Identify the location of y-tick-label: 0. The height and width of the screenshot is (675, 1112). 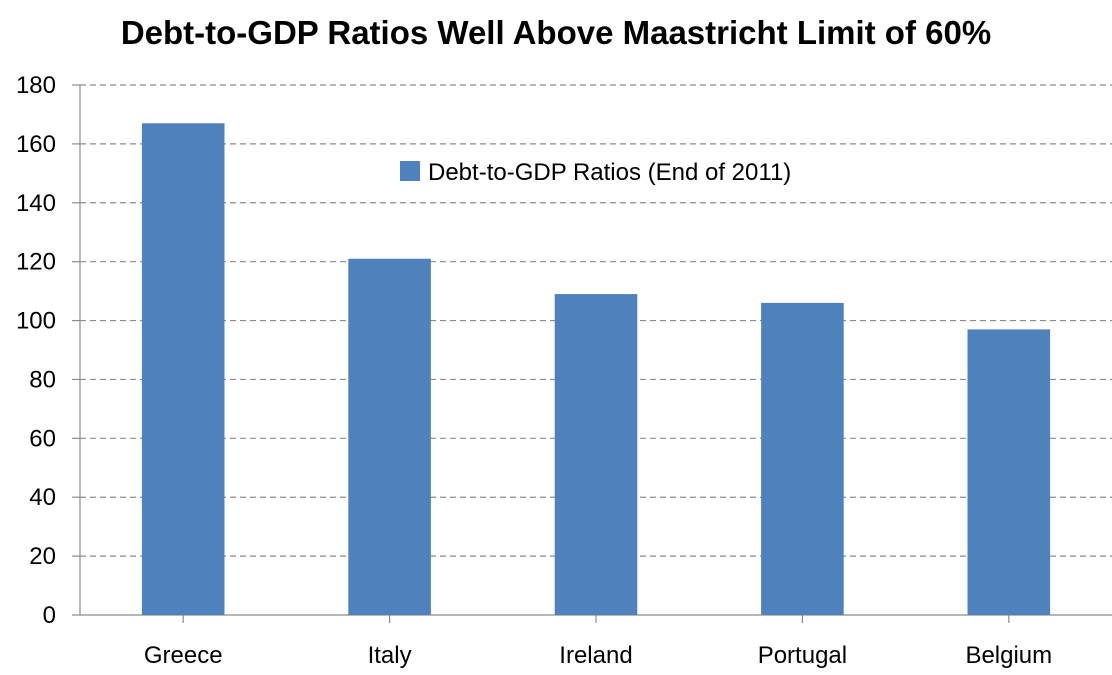
(49, 615).